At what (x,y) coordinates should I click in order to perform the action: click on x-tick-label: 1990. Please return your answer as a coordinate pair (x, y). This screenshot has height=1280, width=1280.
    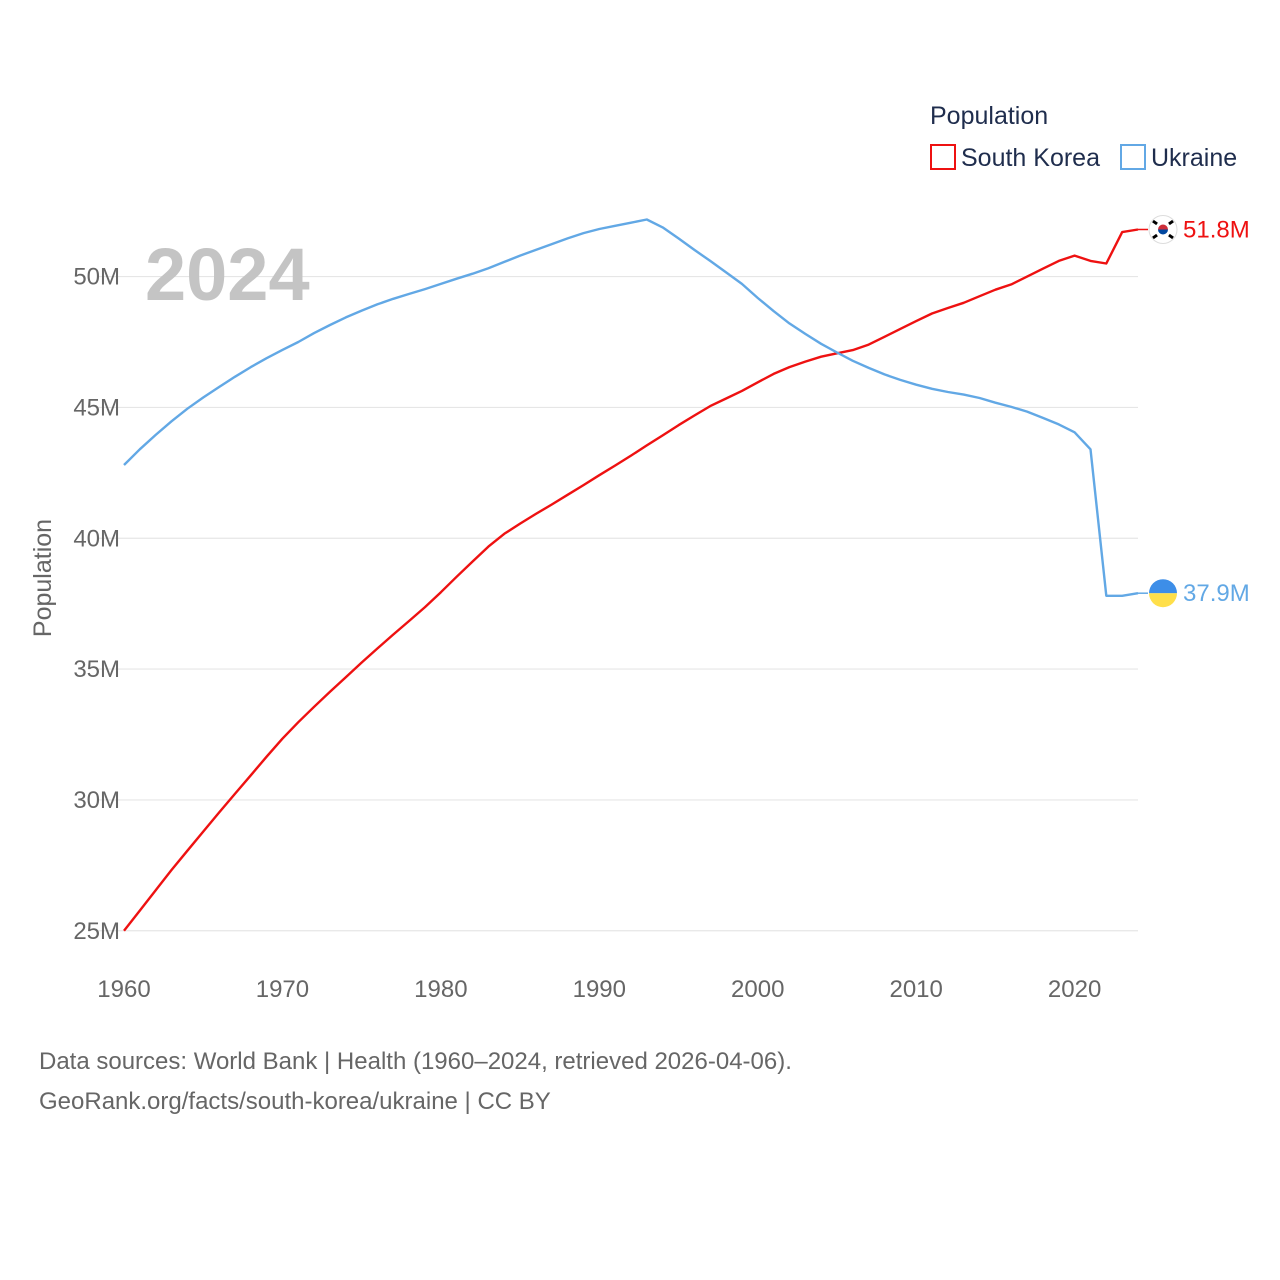
    Looking at the image, I should click on (599, 989).